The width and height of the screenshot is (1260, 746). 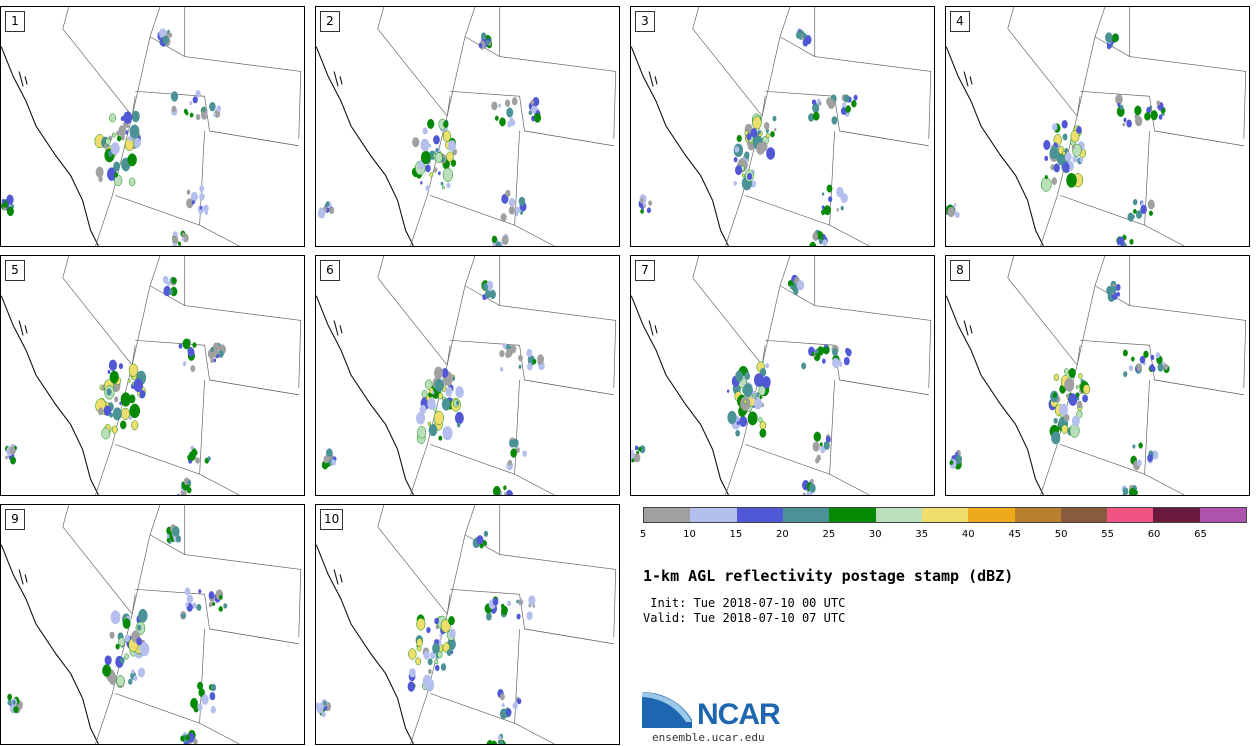 I want to click on member-number-label: 9, so click(x=15, y=519).